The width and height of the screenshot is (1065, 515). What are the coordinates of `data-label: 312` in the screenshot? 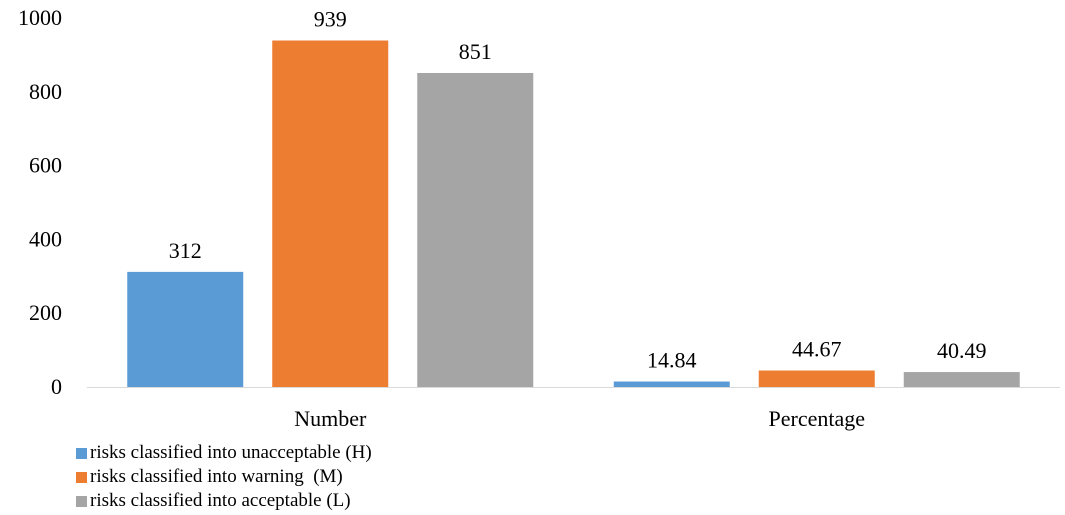 It's located at (185, 250).